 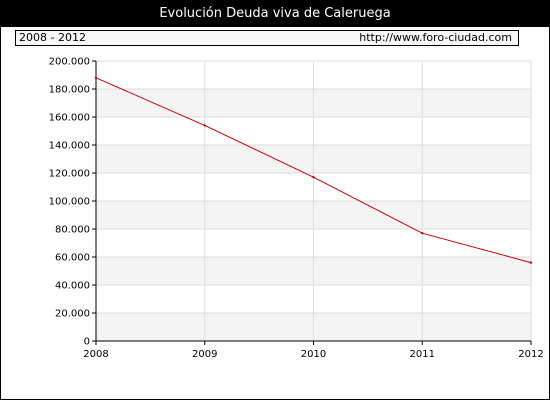 I want to click on x-tick-label: 2010, so click(x=313, y=354).